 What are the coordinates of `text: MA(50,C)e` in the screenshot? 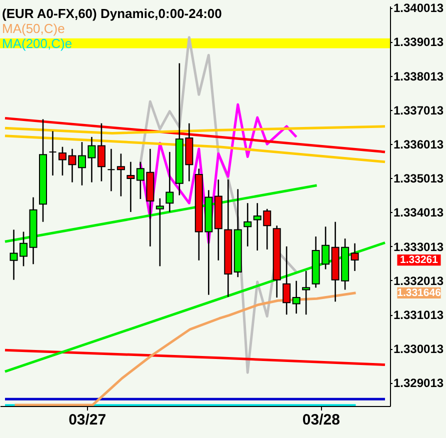 It's located at (33, 28).